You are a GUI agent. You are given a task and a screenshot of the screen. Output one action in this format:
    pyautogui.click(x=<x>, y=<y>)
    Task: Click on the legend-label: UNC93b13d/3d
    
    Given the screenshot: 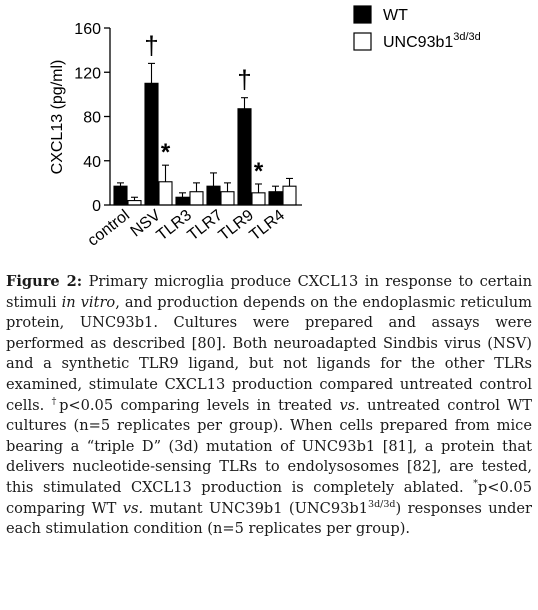 What is the action you would take?
    pyautogui.click(x=432, y=41)
    